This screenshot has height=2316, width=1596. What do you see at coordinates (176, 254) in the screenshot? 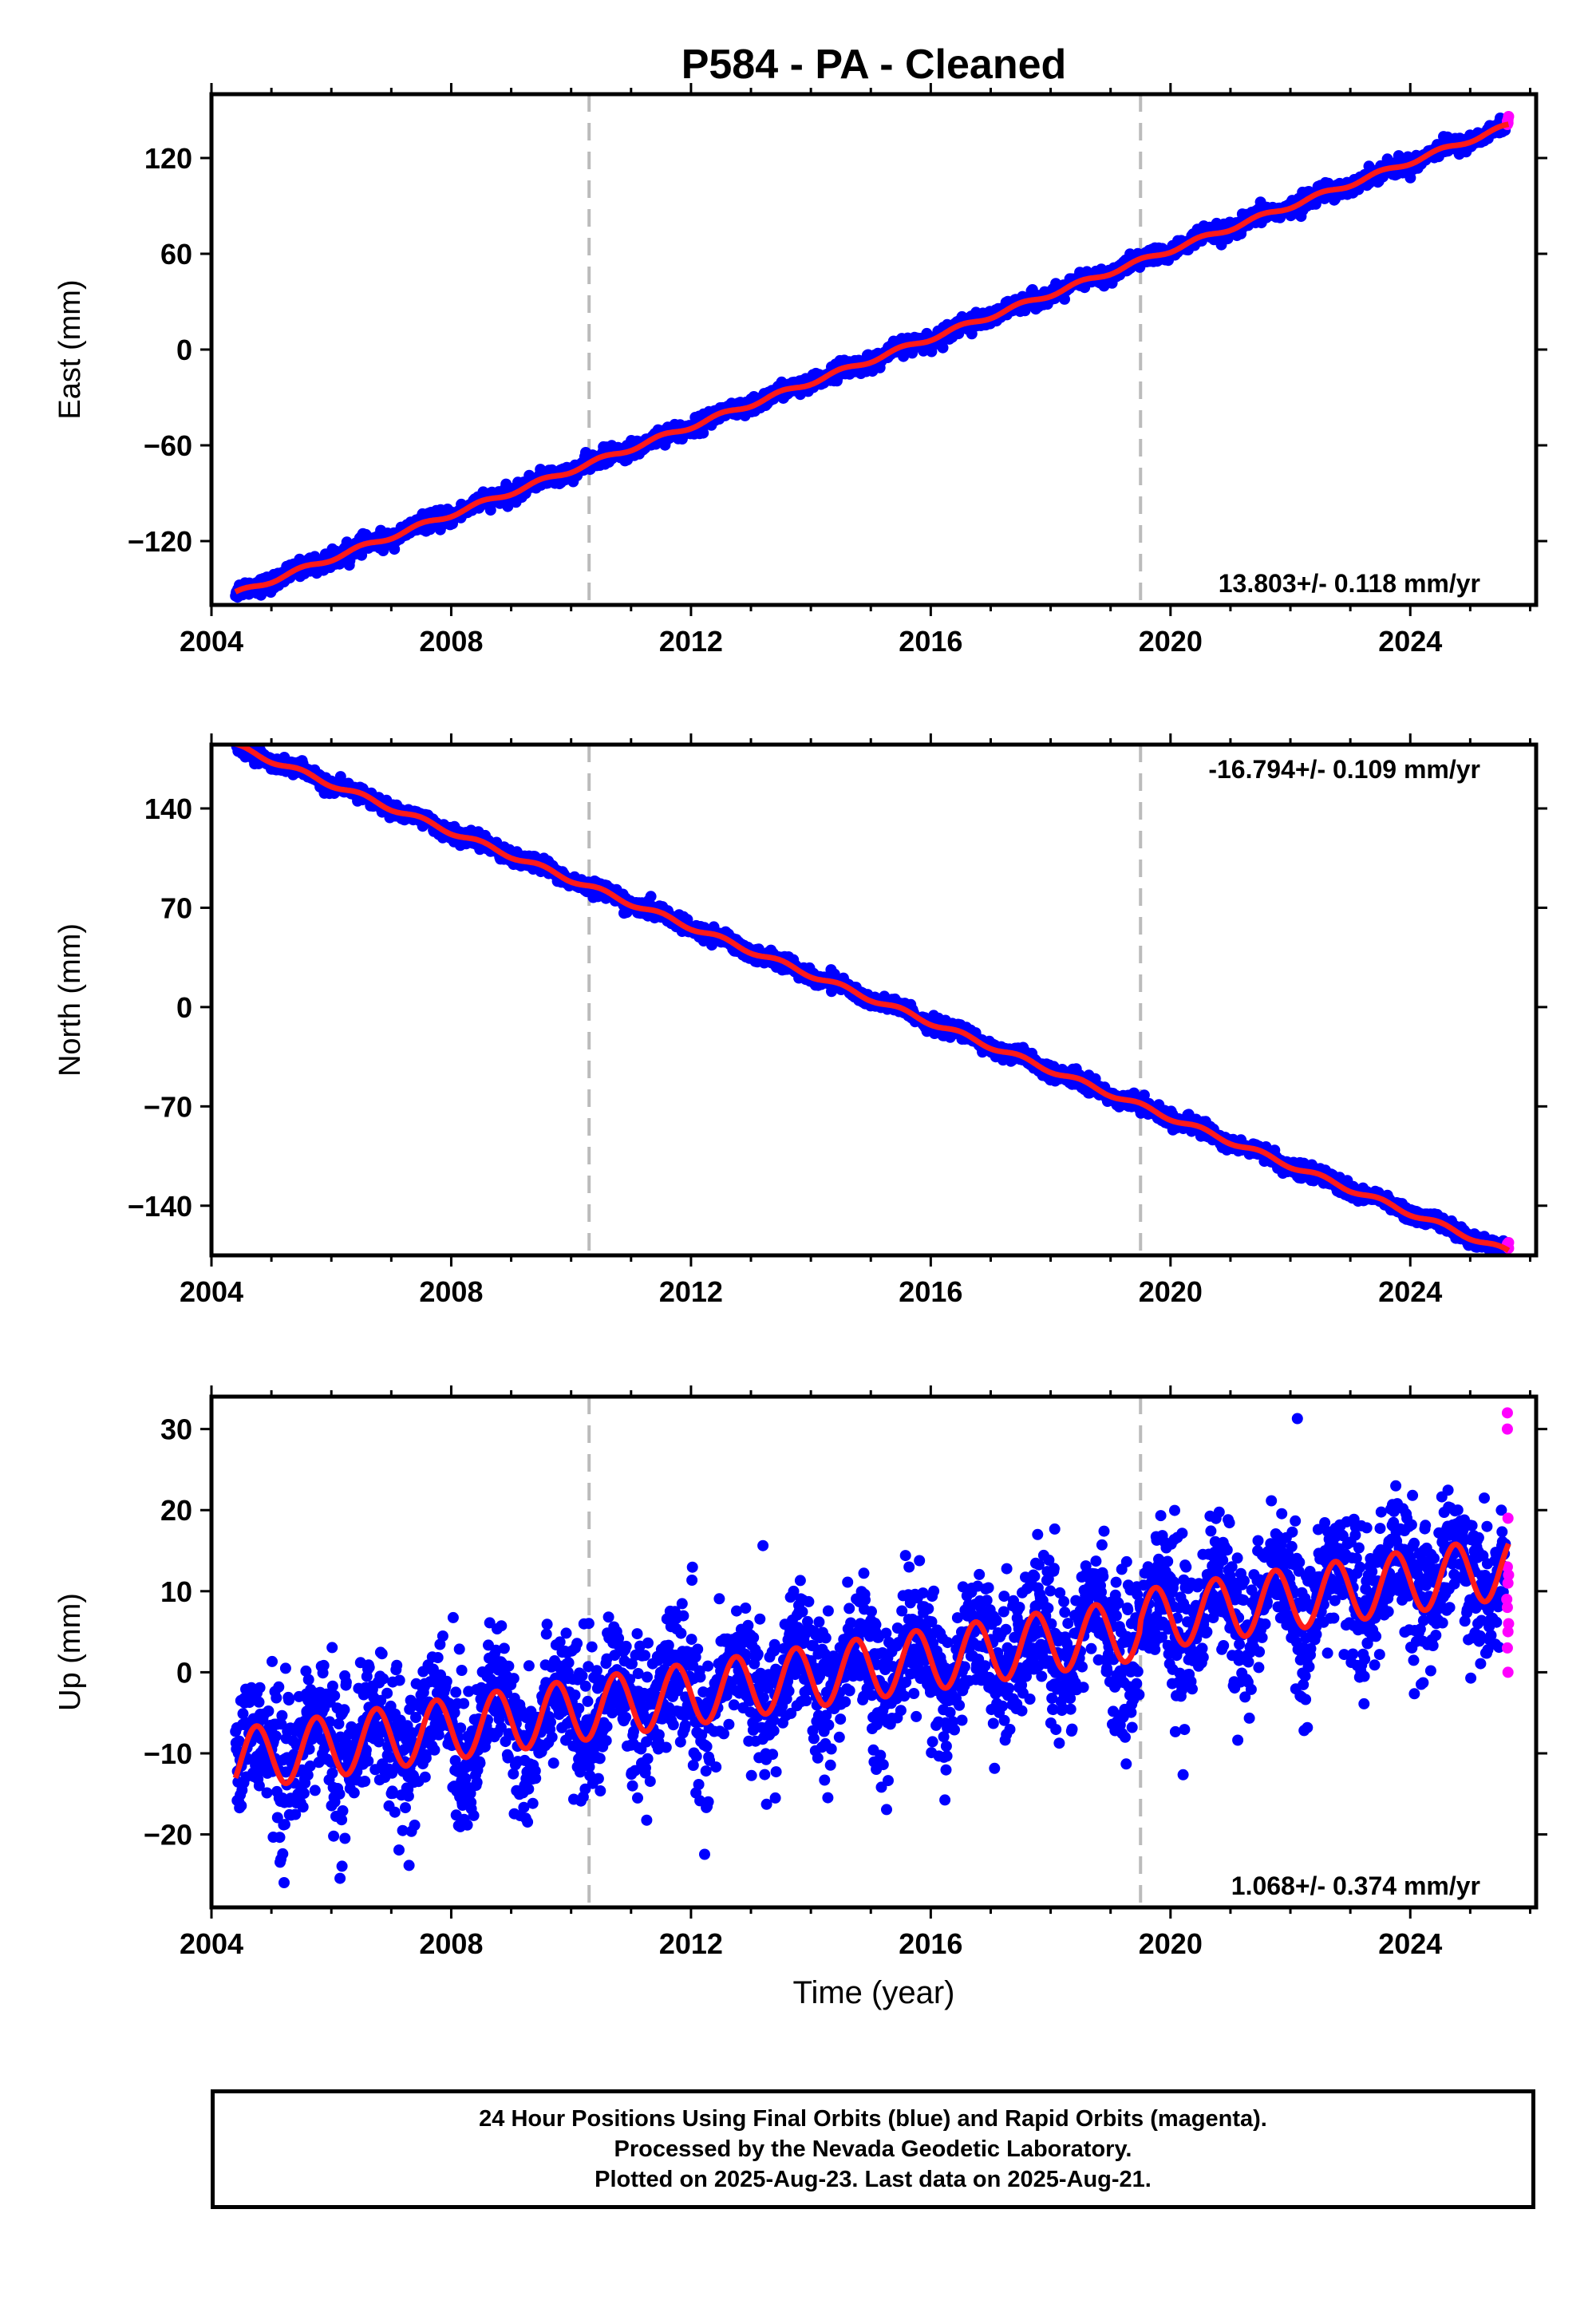
I see `y-tick-label: 60` at bounding box center [176, 254].